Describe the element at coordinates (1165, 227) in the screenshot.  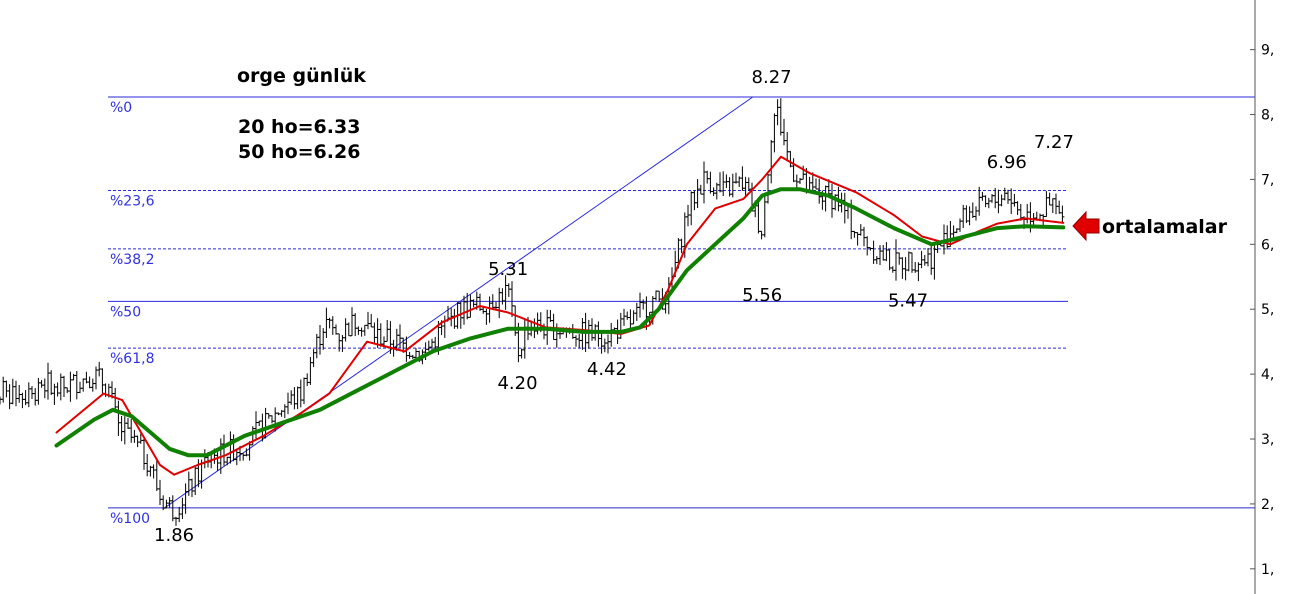
I see `callout-label: ortalamalar` at that location.